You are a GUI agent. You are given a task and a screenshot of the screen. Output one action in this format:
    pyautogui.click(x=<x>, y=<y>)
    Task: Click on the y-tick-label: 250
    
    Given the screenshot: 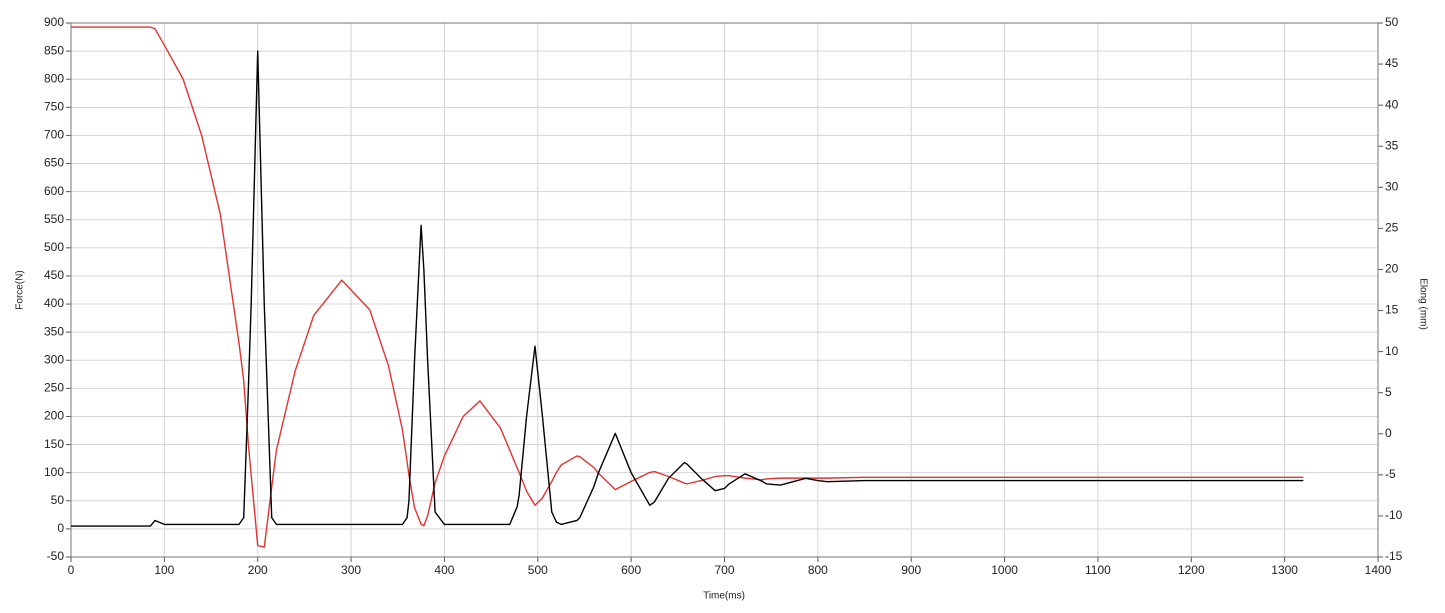 What is the action you would take?
    pyautogui.click(x=54, y=388)
    